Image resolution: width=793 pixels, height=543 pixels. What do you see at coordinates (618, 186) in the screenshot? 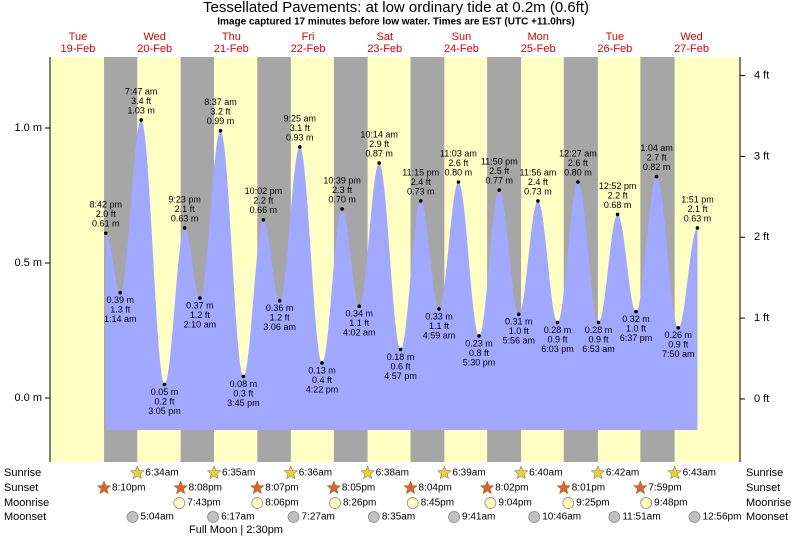
I see `tide-label: 12:52 pm` at bounding box center [618, 186].